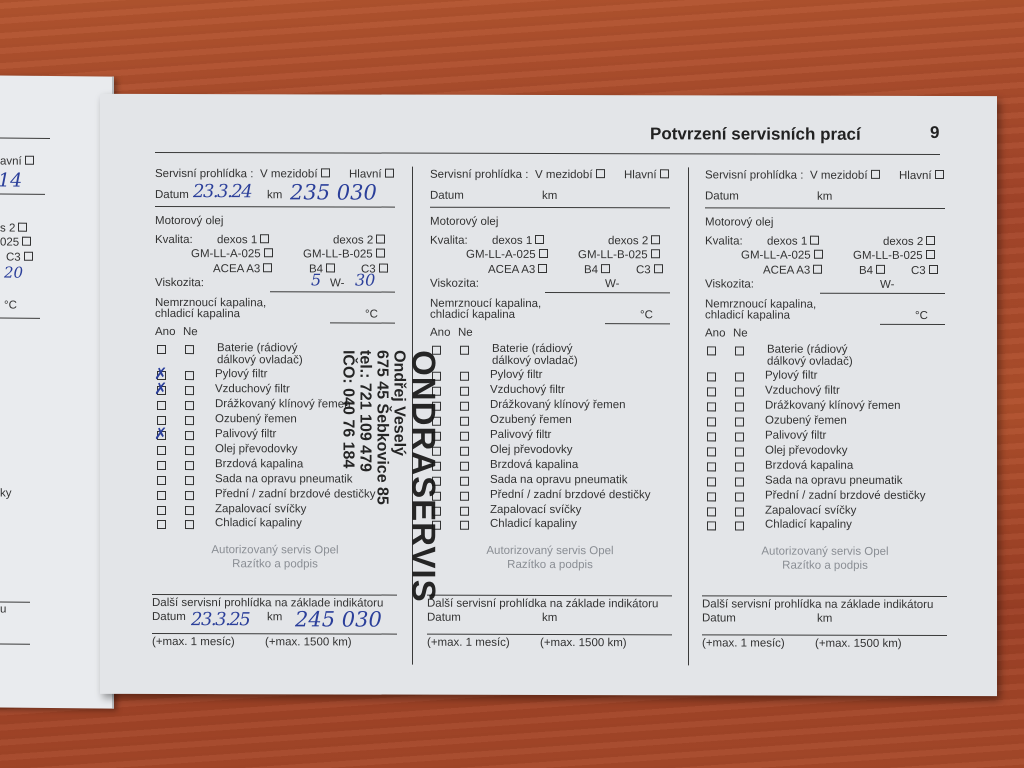 This screenshot has height=768, width=1024. I want to click on fragment-dexos: s 2, so click(14, 228).